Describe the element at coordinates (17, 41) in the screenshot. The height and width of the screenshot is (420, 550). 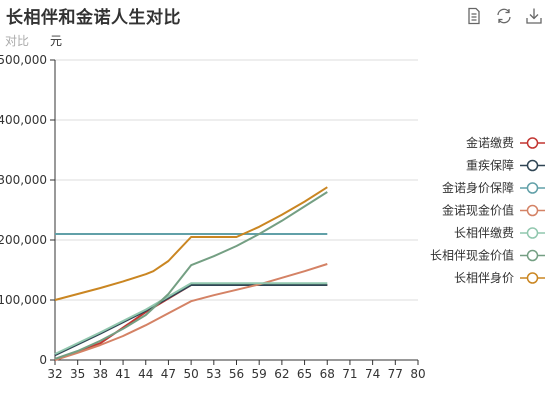
I see `chart-subtitle: 对比` at that location.